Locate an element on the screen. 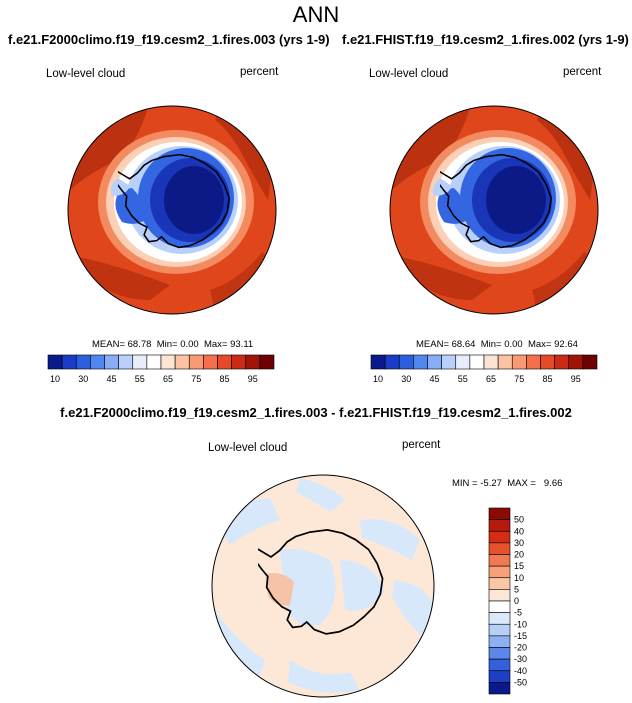  panel-2-units-label: percent is located at coordinates (582, 72).